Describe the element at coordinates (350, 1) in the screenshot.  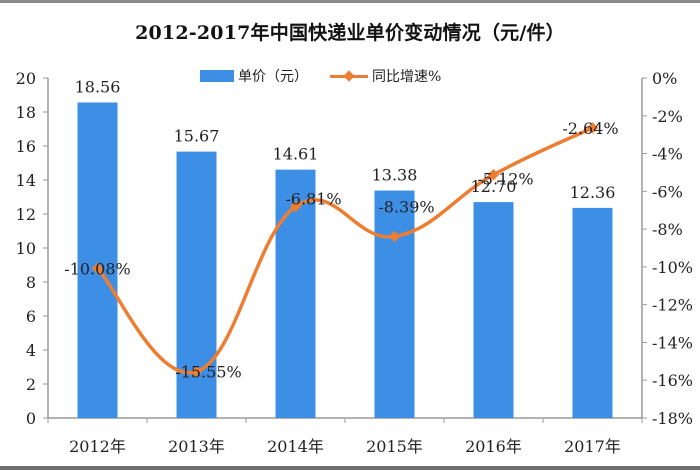
I see `top-border` at that location.